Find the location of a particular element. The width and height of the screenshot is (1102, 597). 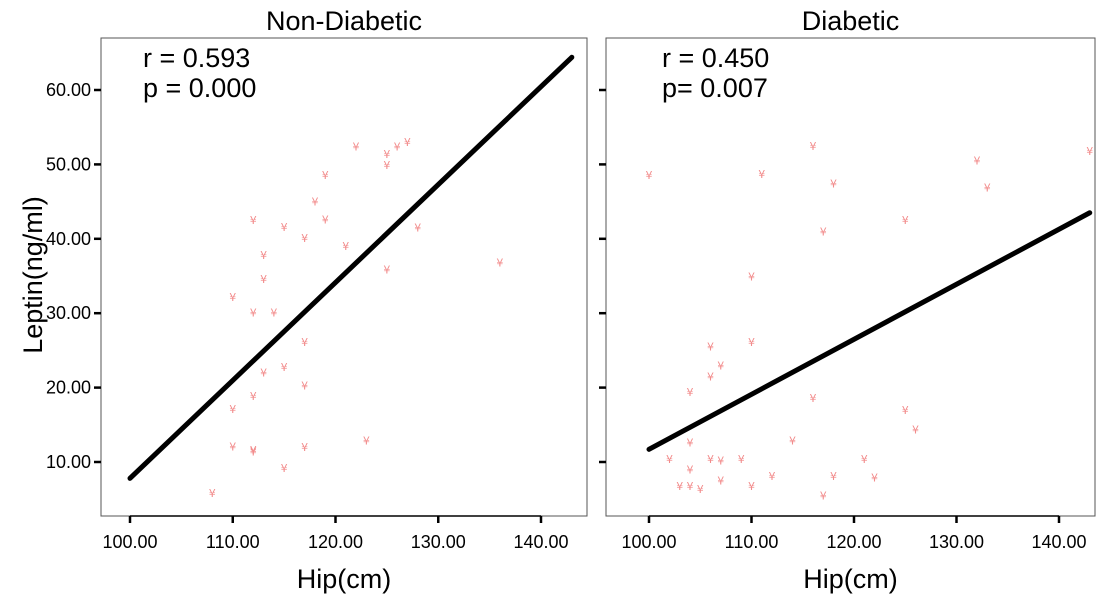

y-tick-label: 40.00 is located at coordinates (68, 239).